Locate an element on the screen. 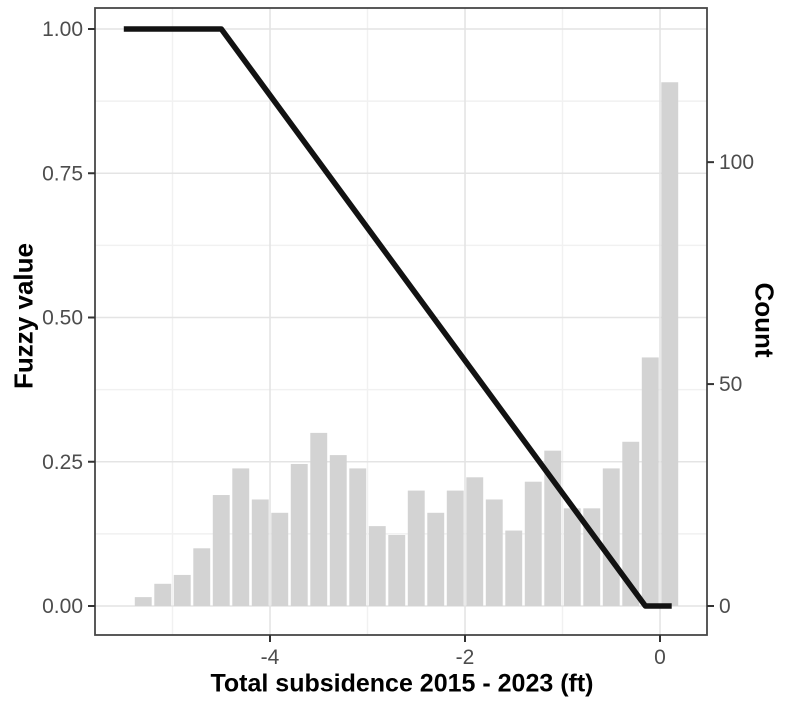 This screenshot has width=789, height=705. bottom-axis-tick-label: 0 is located at coordinates (660, 657).